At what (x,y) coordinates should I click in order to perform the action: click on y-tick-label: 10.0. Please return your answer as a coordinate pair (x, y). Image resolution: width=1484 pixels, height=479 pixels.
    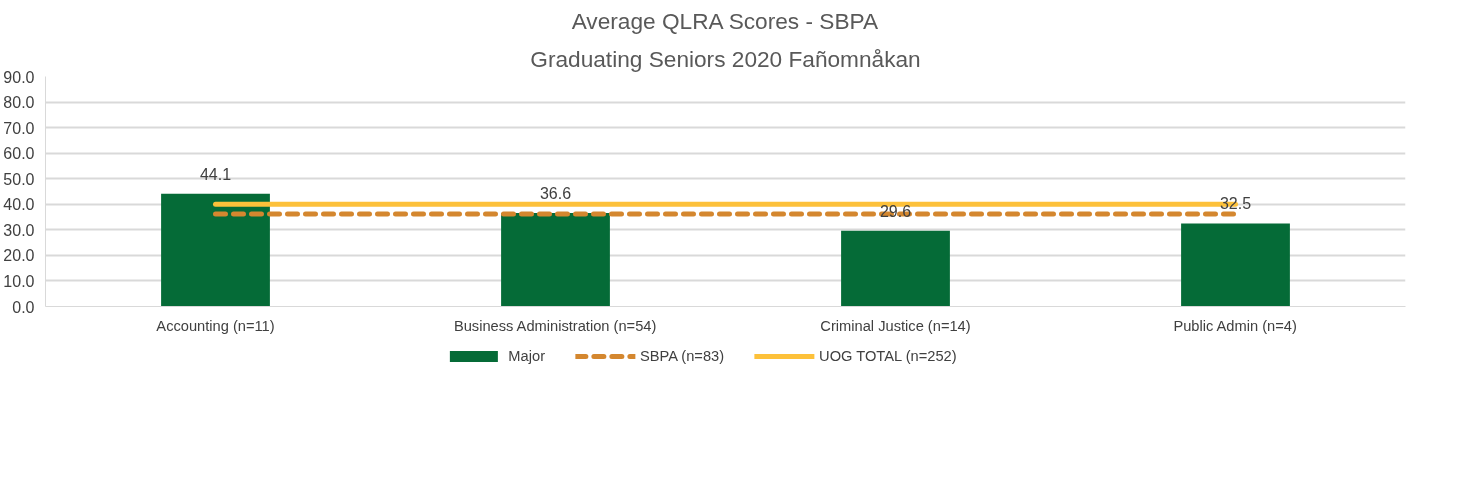
    Looking at the image, I should click on (19, 281).